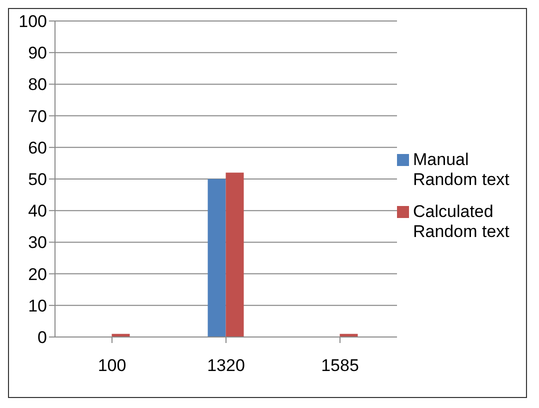 The height and width of the screenshot is (408, 539). Describe the element at coordinates (37, 306) in the screenshot. I see `y-tick-label: 10` at that location.